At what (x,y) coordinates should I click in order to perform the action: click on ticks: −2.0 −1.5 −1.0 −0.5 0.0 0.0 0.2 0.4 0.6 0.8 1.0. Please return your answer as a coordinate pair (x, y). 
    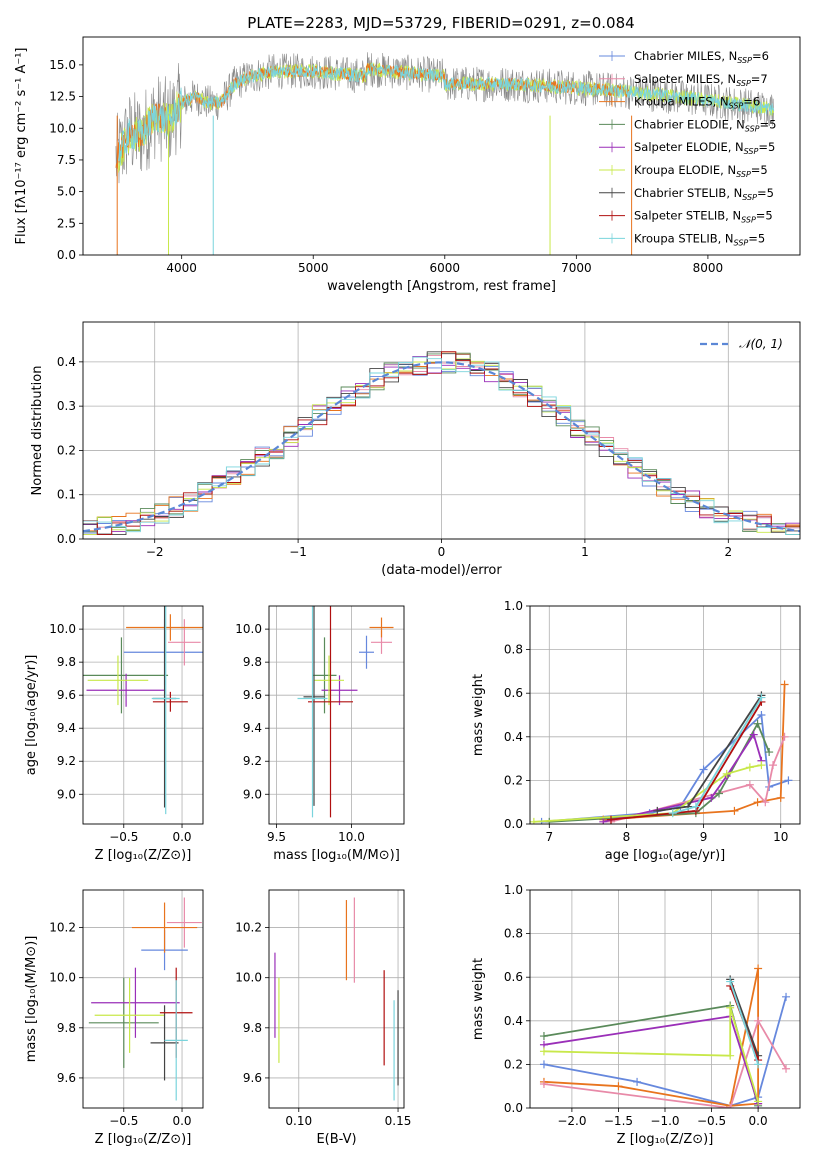
    Looking at the image, I should click on (636, 1005).